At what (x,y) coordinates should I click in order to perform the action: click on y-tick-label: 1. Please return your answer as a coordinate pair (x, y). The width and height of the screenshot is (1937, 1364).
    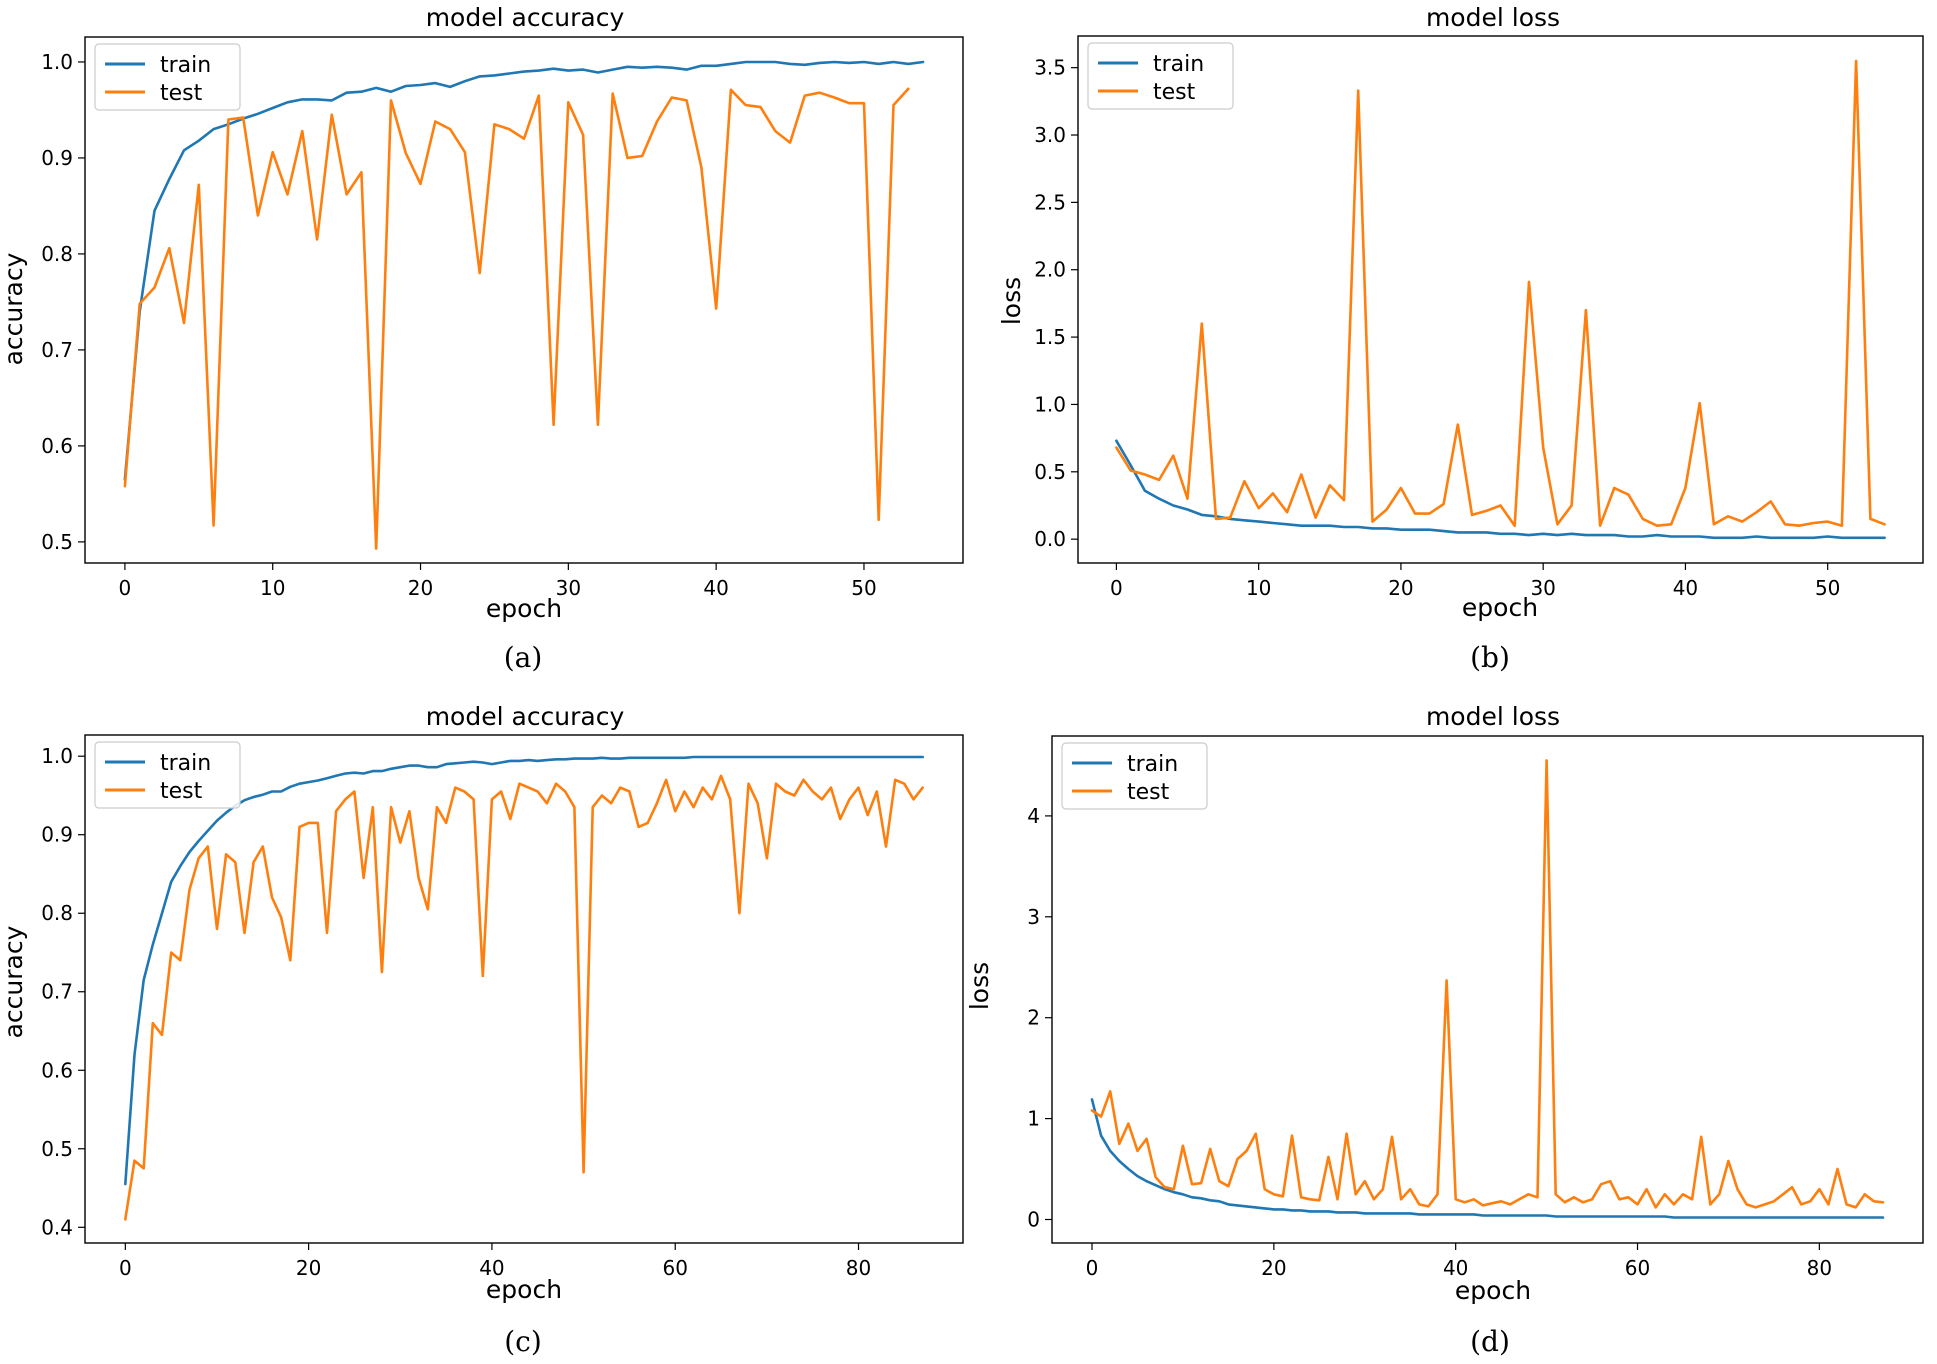
    Looking at the image, I should click on (1033, 1119).